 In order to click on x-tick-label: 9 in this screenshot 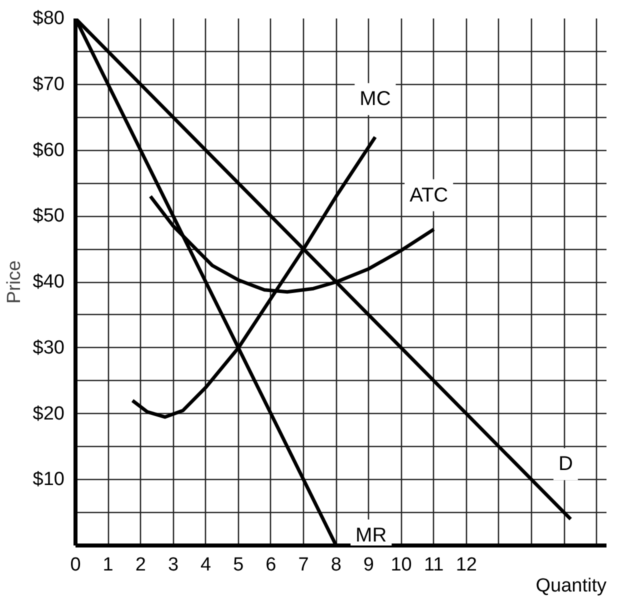, I will do `click(368, 565)`.